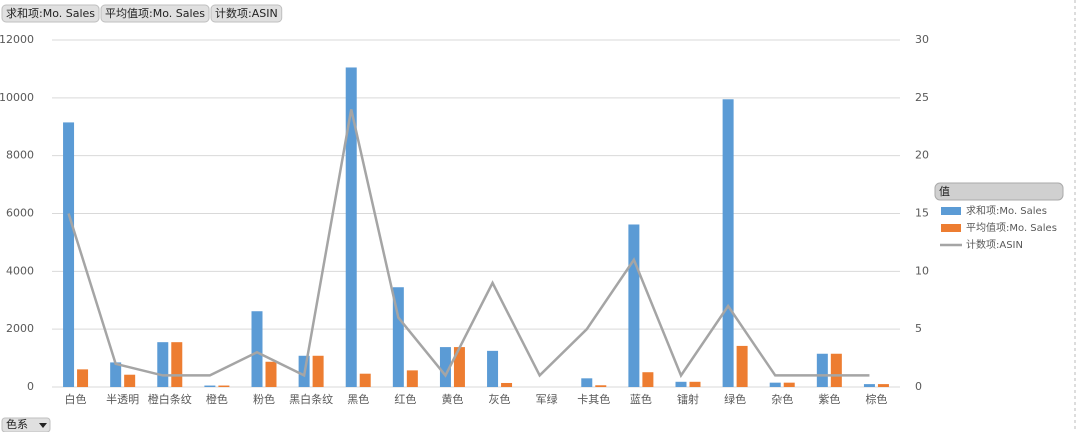  What do you see at coordinates (20, 328) in the screenshot?
I see `y-tick-label: 2000` at bounding box center [20, 328].